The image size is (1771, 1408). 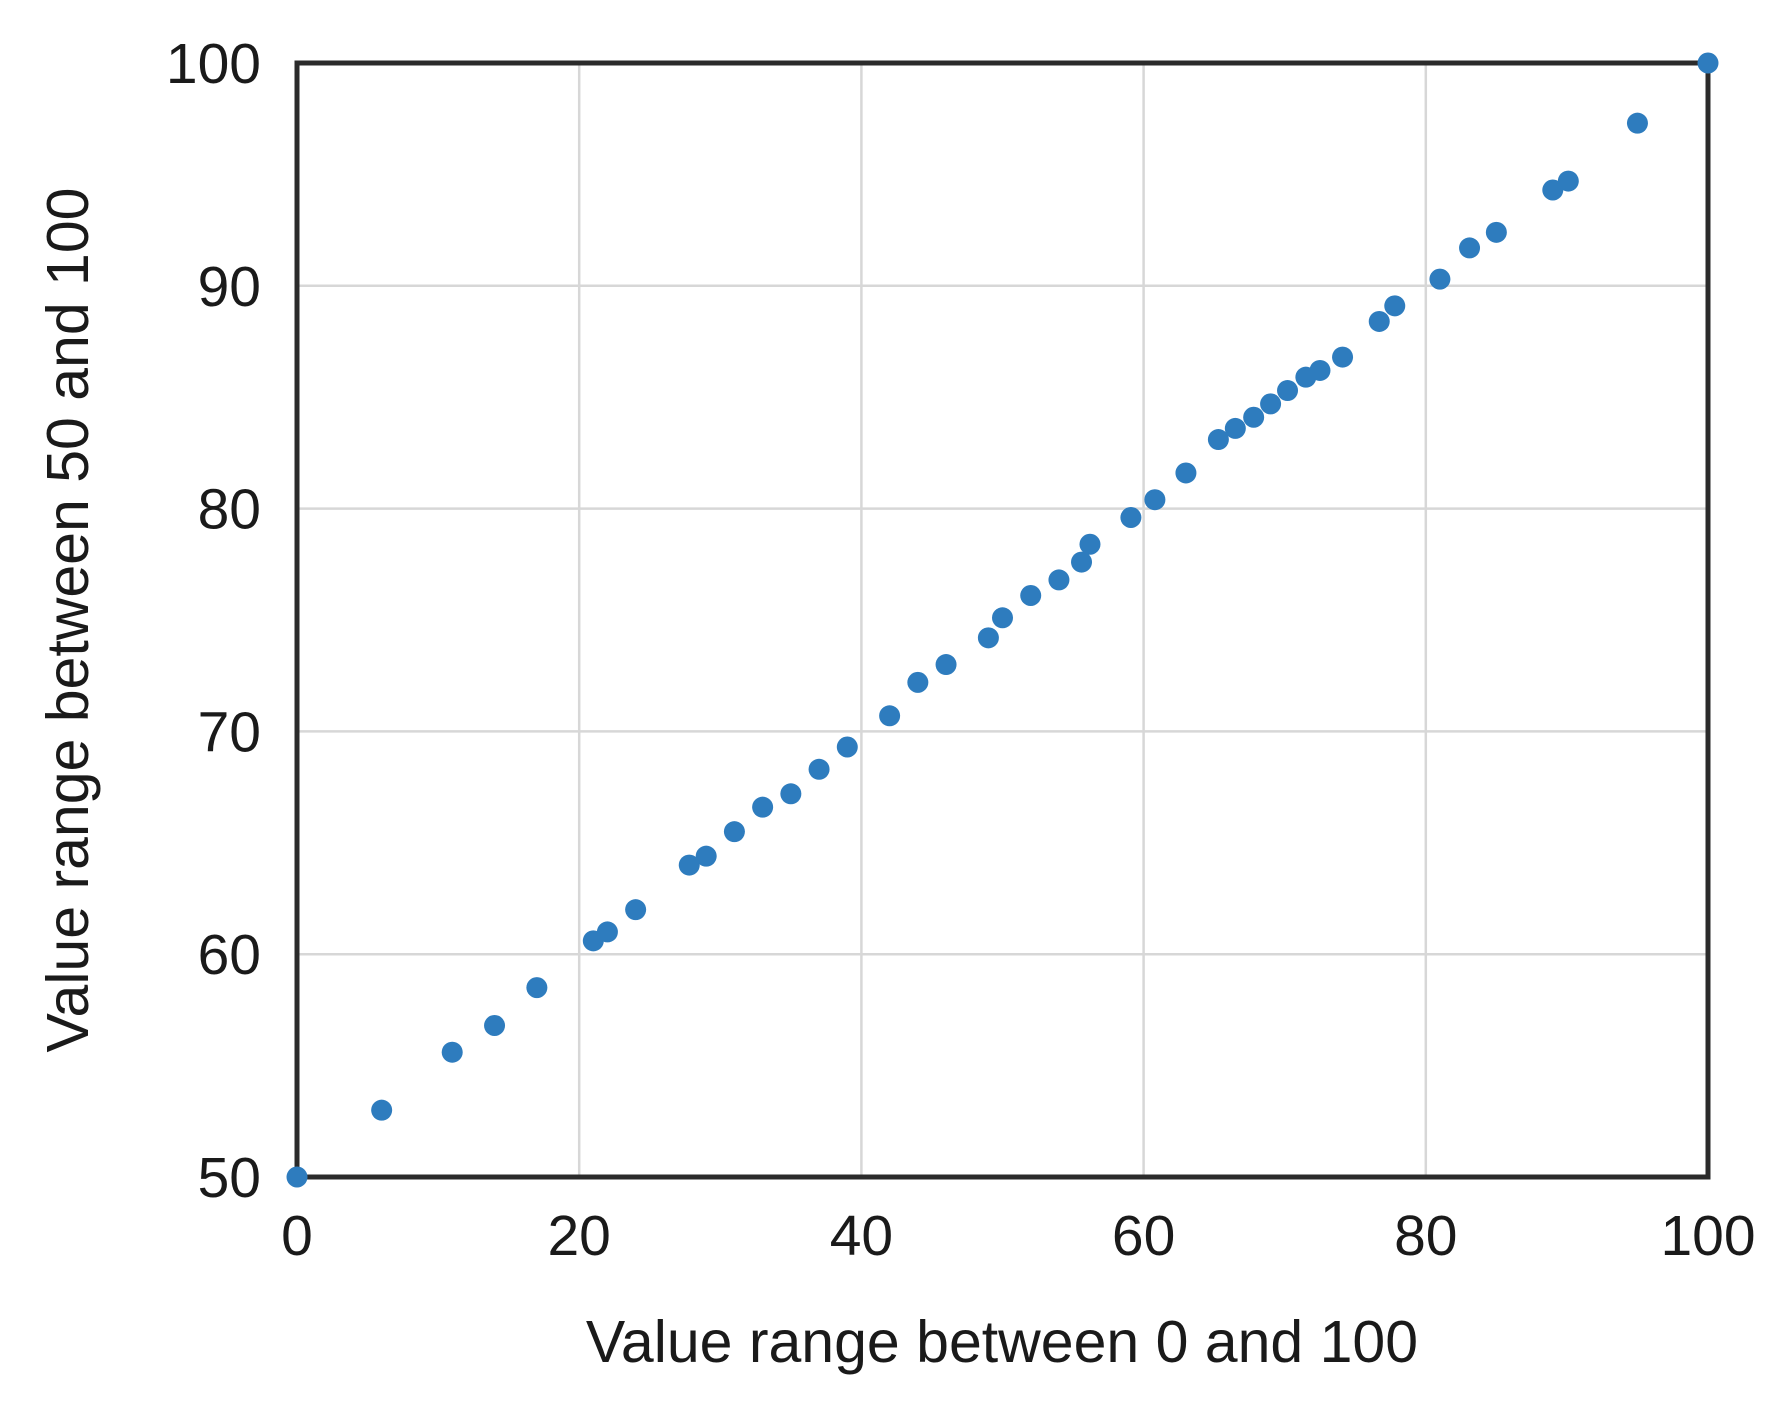 What do you see at coordinates (229, 1178) in the screenshot?
I see `y-tick-label: 50` at bounding box center [229, 1178].